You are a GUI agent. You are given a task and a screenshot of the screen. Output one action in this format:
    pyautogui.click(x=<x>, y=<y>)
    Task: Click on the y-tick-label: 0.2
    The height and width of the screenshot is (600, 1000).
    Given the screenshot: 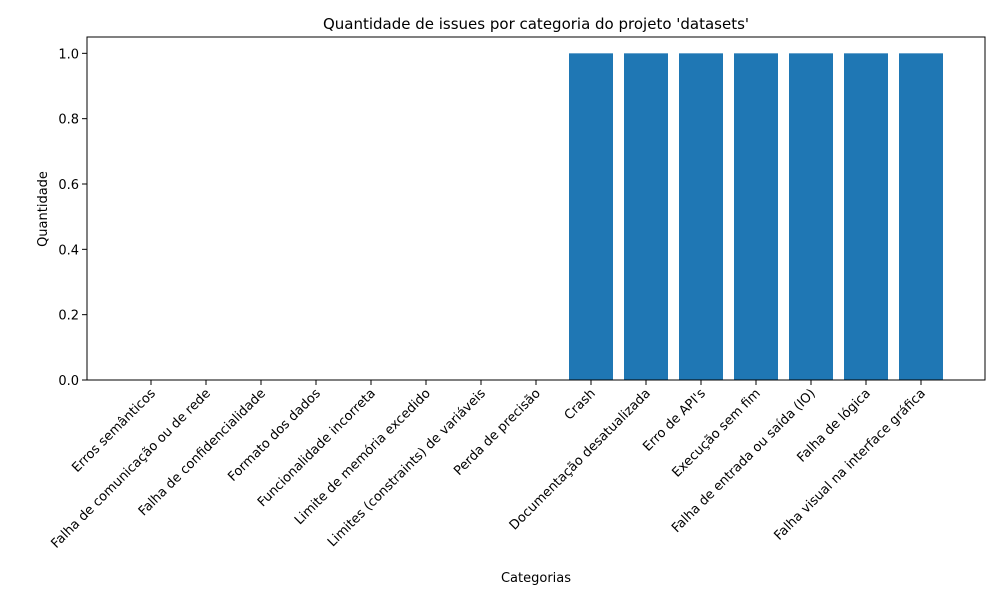 What is the action you would take?
    pyautogui.click(x=68, y=316)
    